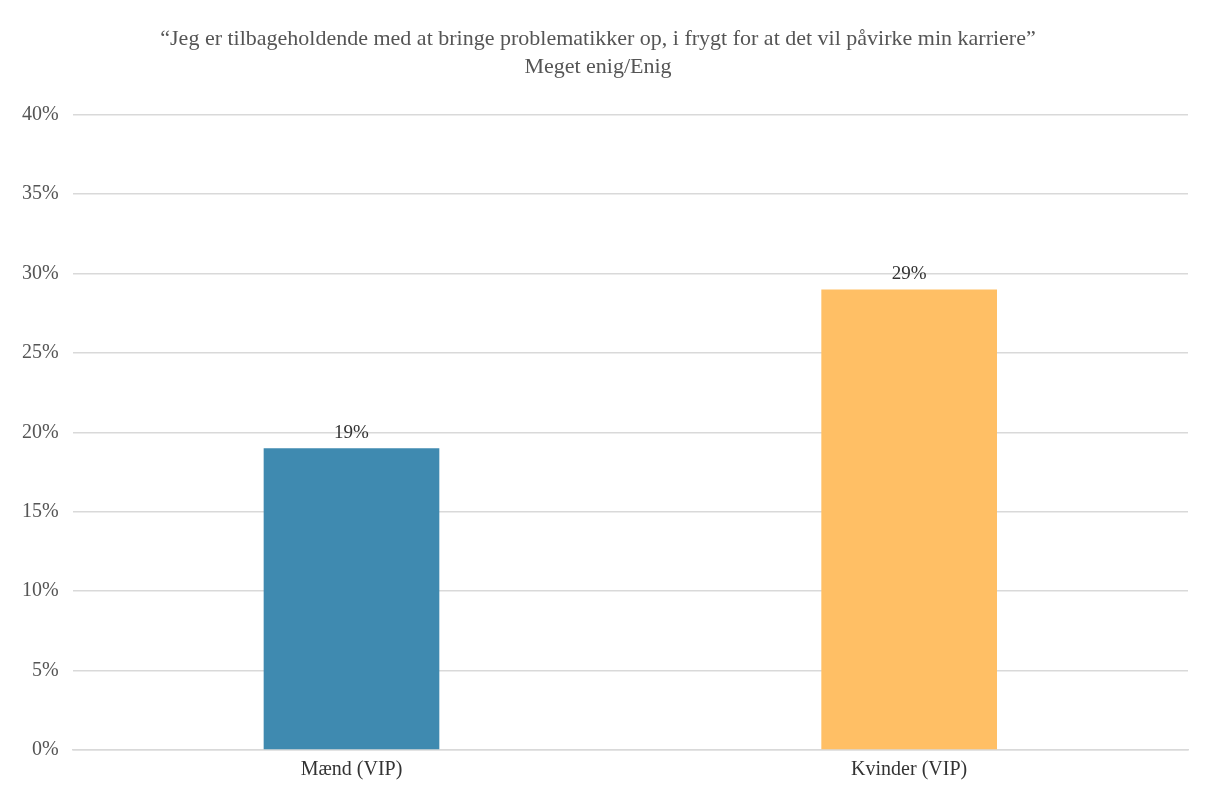 The image size is (1216, 798). Describe the element at coordinates (598, 66) in the screenshot. I see `chart-subtitle: Meget enig/Enig` at that location.